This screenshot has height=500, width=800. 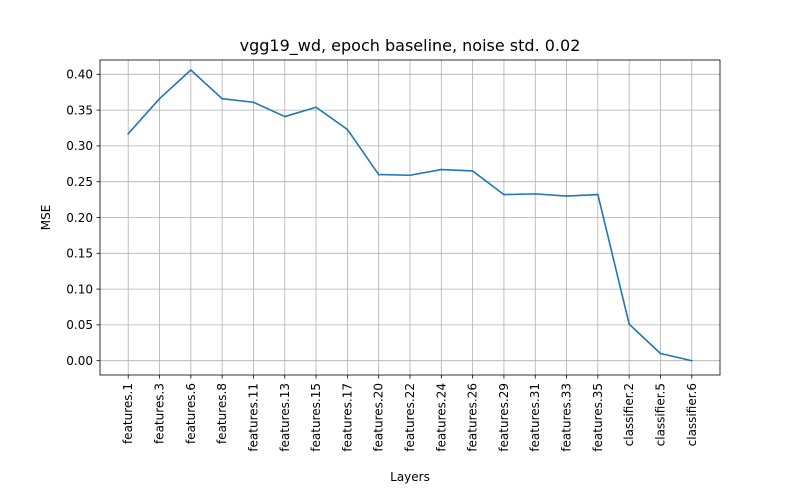 I want to click on x-tick-label: features.8, so click(x=222, y=413).